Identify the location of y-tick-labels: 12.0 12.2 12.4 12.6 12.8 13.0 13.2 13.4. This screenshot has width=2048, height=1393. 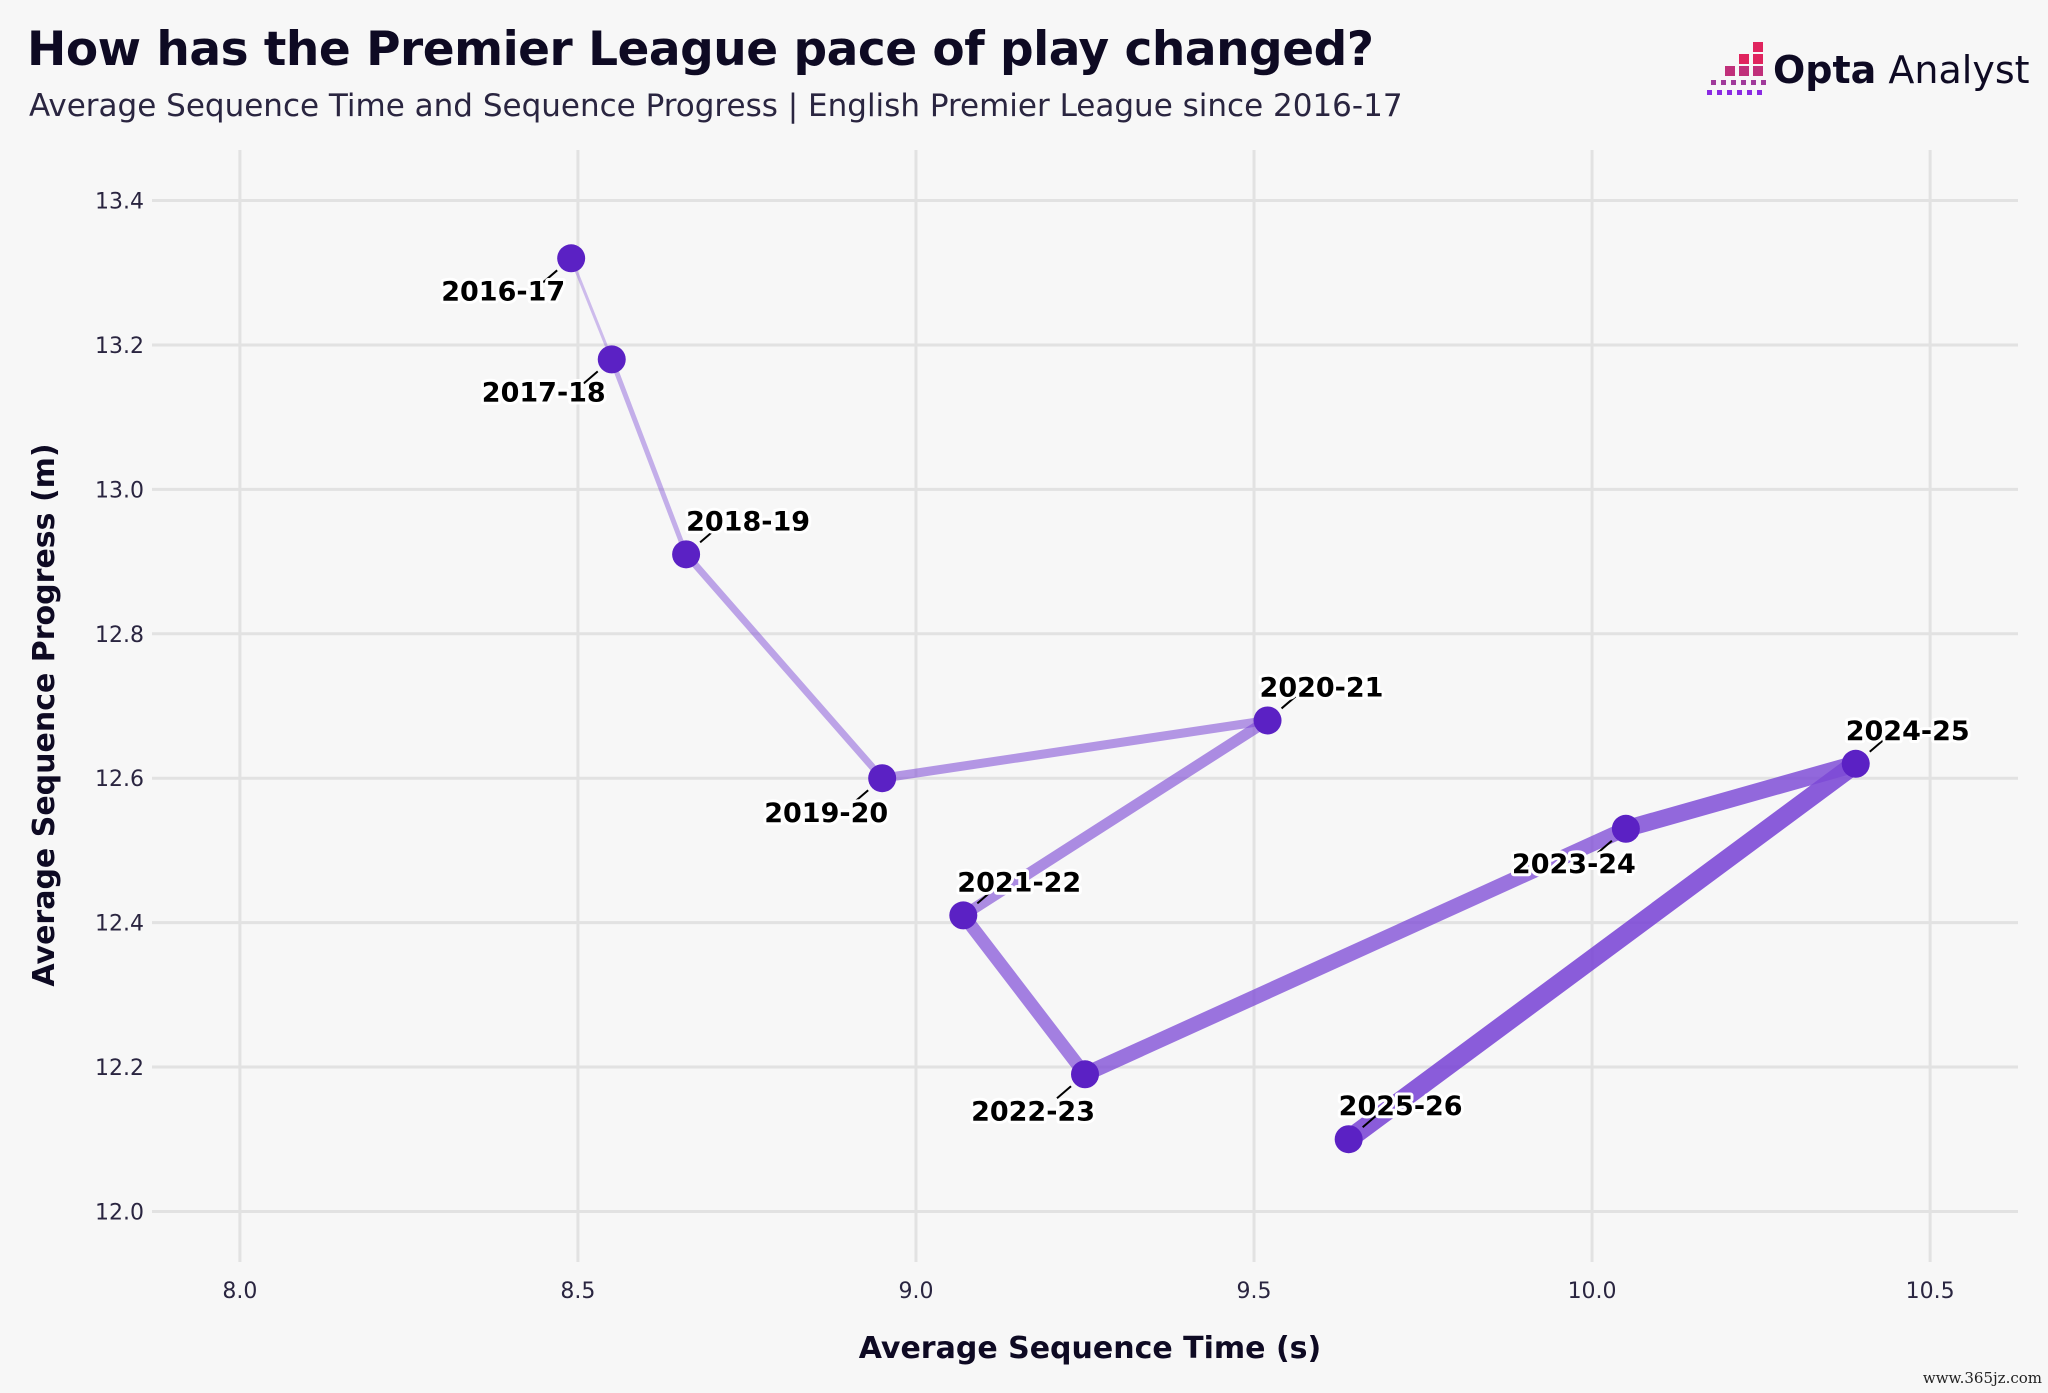
(119, 708).